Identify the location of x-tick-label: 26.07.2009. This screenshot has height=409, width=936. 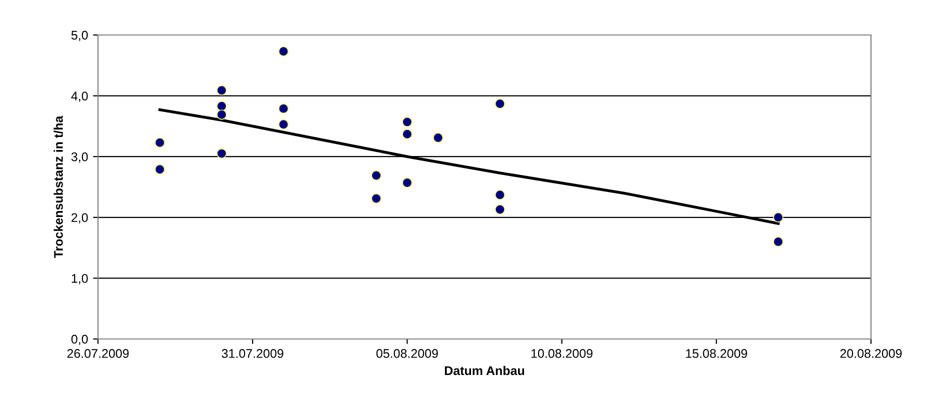
(98, 353).